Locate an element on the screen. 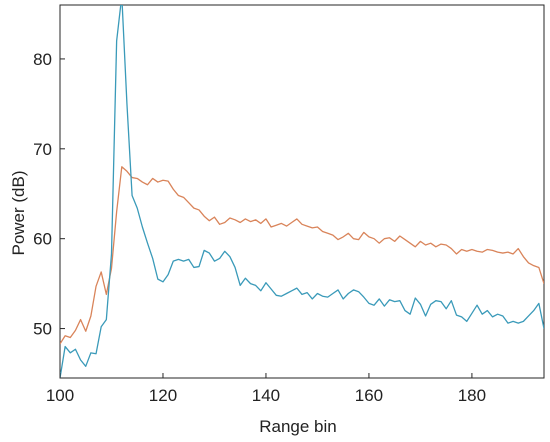 This screenshot has height=442, width=550. y-axis-label: Power (dB) is located at coordinates (18, 212).